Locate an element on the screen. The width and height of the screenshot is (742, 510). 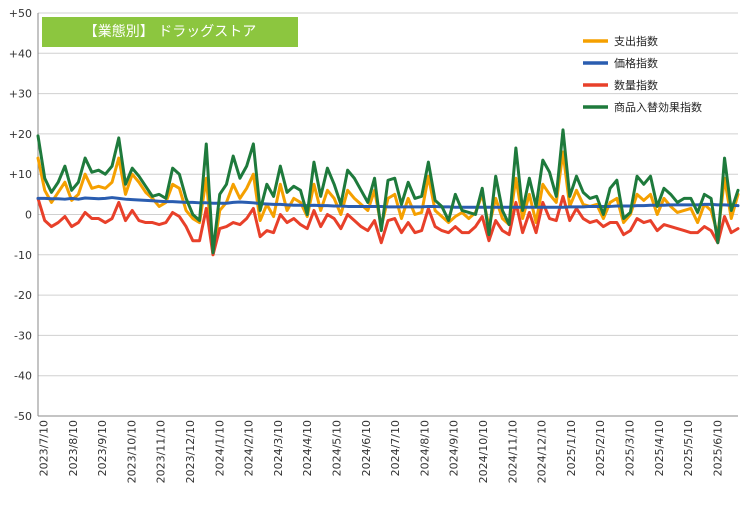
x-tick-label: 2024/10/10 is located at coordinates (483, 451).